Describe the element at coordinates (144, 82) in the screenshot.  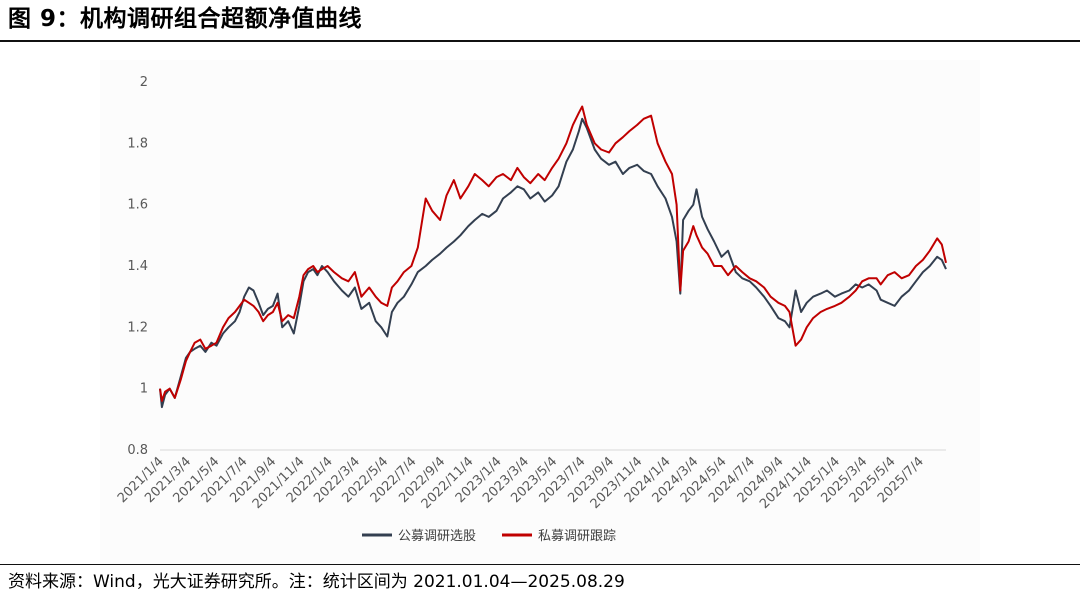
I see `y-tick-label: 2` at that location.